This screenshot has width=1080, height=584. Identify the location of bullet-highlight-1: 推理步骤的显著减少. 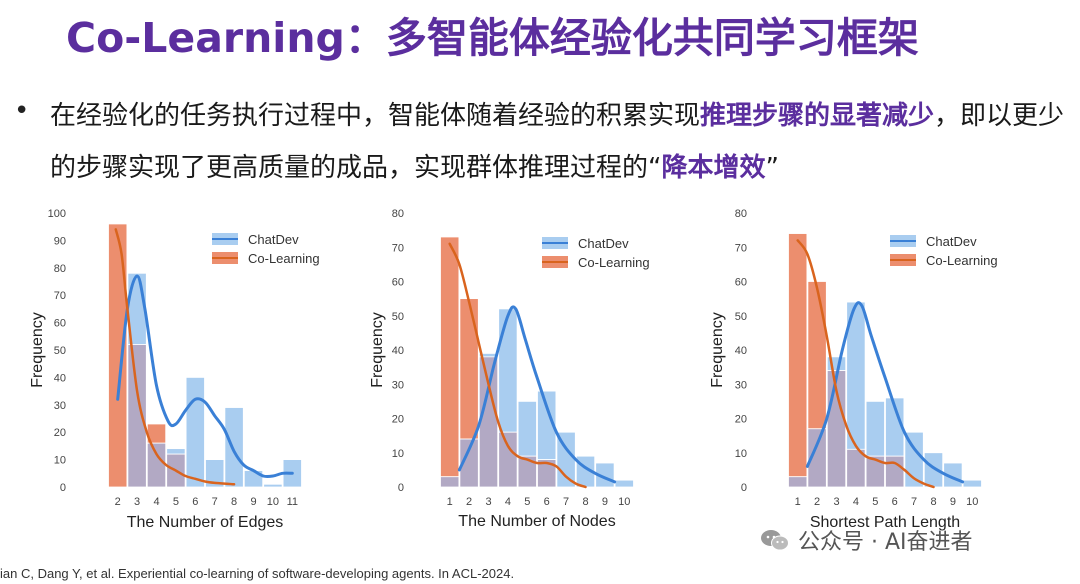
(817, 116).